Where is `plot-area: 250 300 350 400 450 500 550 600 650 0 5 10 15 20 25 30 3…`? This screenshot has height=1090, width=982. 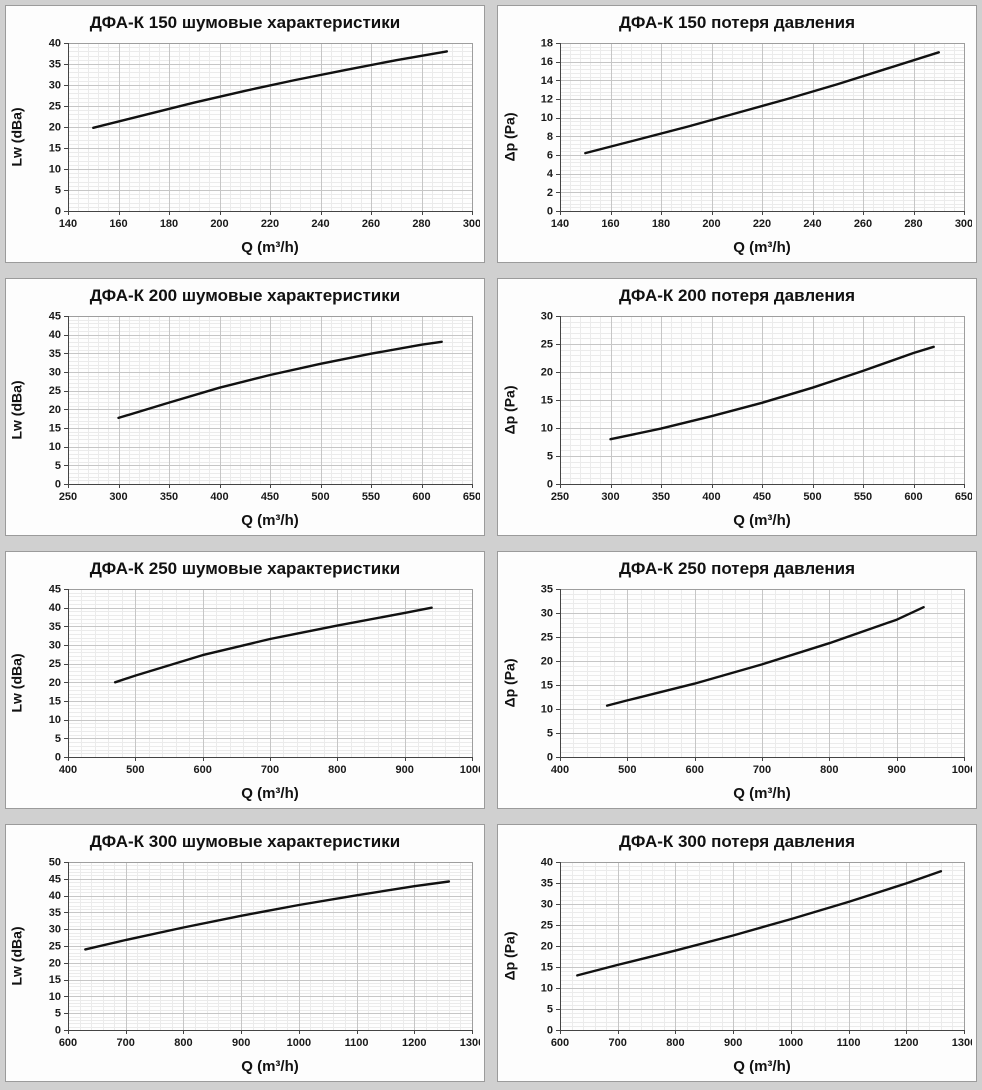
plot-area: 250 300 350 400 450 500 550 600 650 0 5 10 15 20 25 30 3… is located at coordinates (264, 406).